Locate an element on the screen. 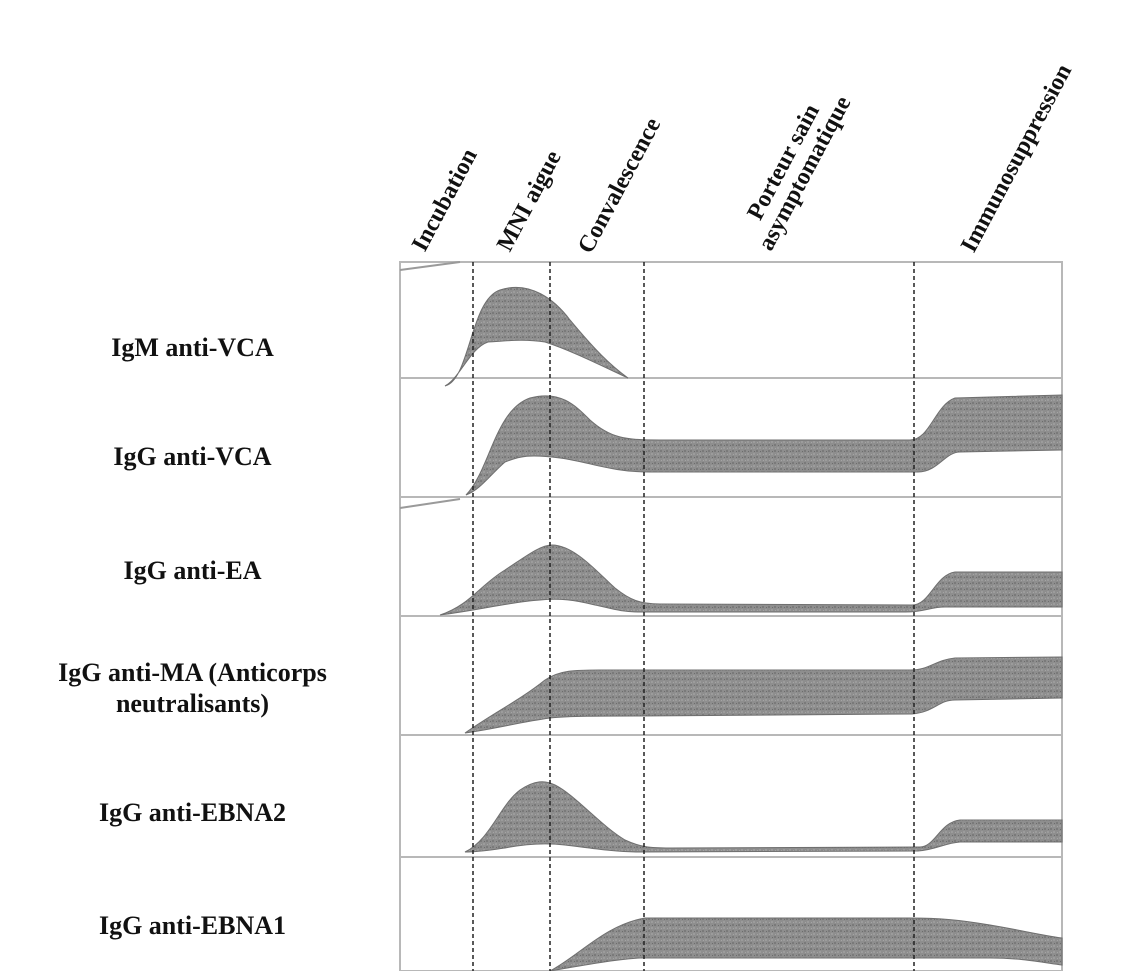 The image size is (1125, 971). row-label-igg-anti-ma: IgG anti-MA (Anticorps neutralisants) is located at coordinates (192, 688).